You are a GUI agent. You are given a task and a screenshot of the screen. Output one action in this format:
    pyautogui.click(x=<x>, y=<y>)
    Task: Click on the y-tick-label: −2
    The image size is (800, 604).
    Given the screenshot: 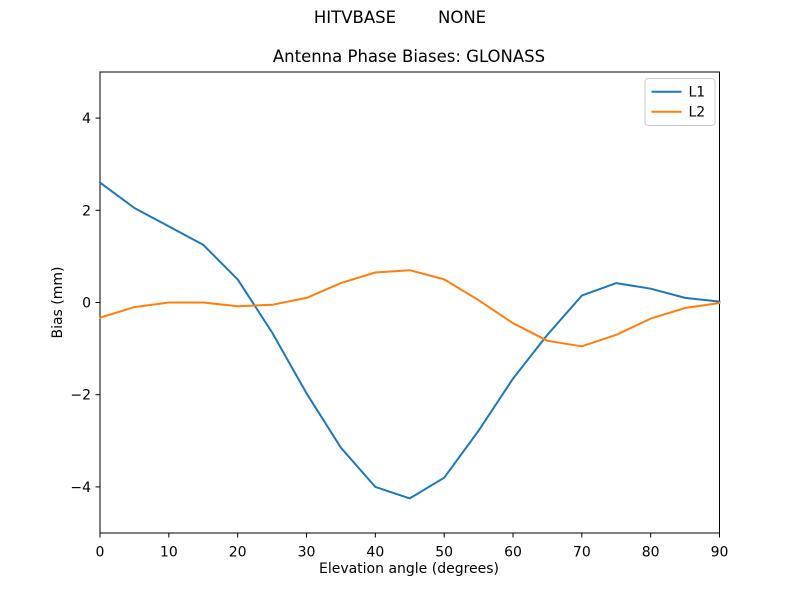 What is the action you would take?
    pyautogui.click(x=80, y=396)
    